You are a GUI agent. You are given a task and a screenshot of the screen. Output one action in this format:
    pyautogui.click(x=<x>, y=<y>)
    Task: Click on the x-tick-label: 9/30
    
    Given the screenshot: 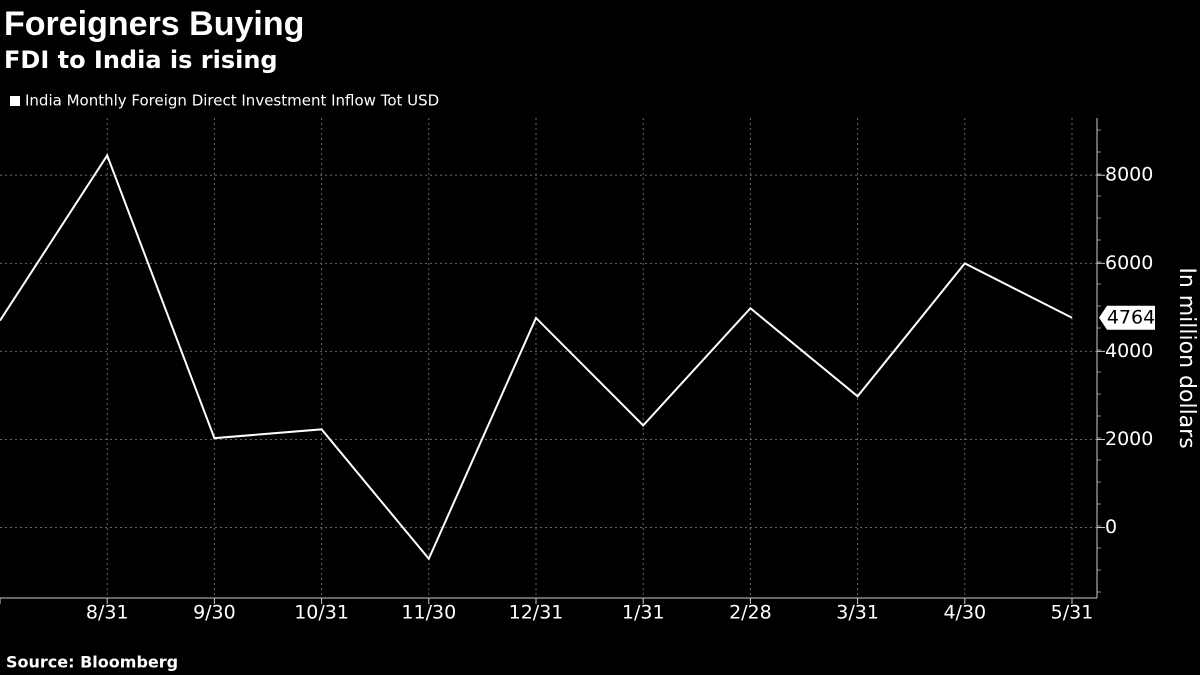 What is the action you would take?
    pyautogui.click(x=214, y=613)
    